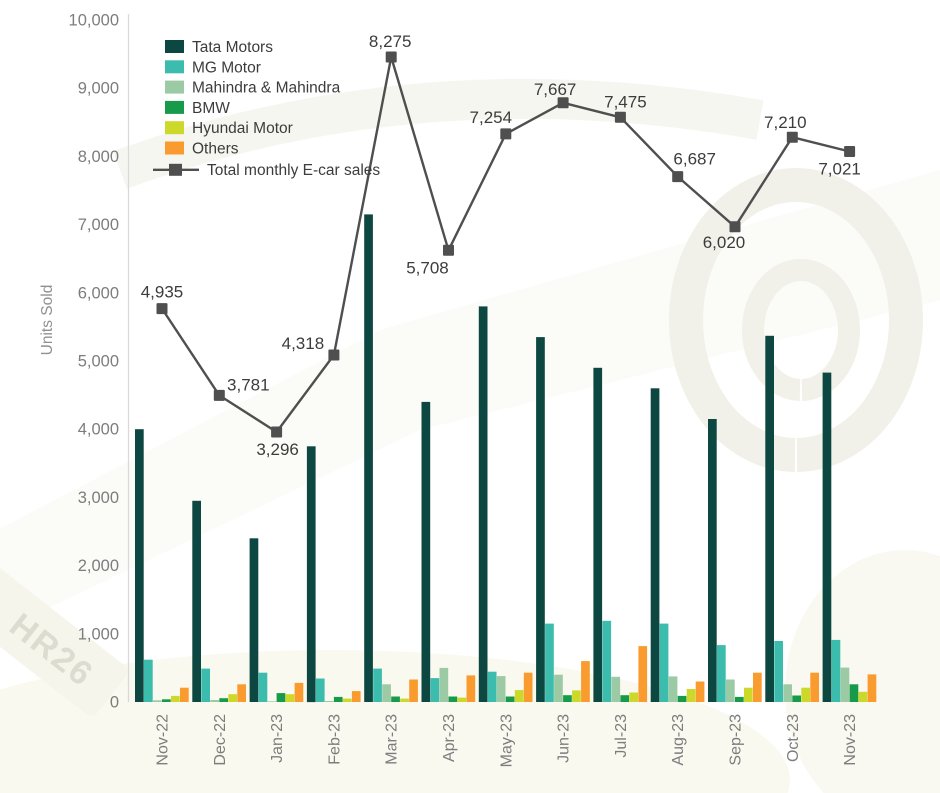 The height and width of the screenshot is (793, 940). I want to click on legend-swatch-bmw, so click(174, 107).